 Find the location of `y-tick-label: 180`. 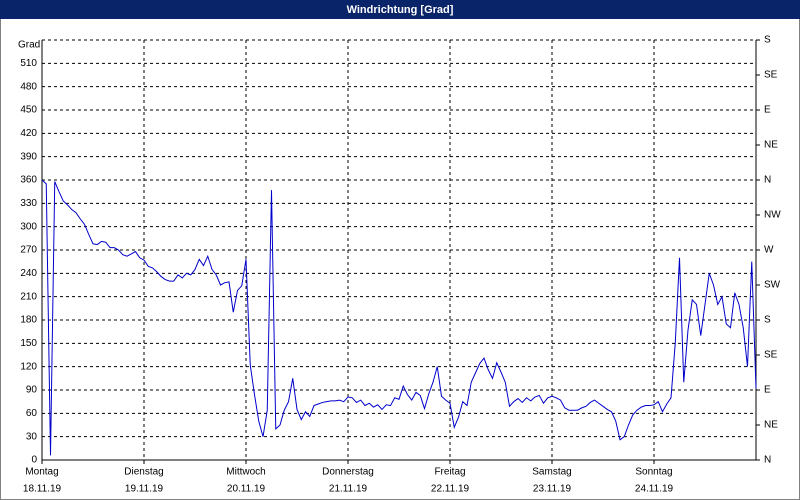

y-tick-label: 180 is located at coordinates (28, 320).